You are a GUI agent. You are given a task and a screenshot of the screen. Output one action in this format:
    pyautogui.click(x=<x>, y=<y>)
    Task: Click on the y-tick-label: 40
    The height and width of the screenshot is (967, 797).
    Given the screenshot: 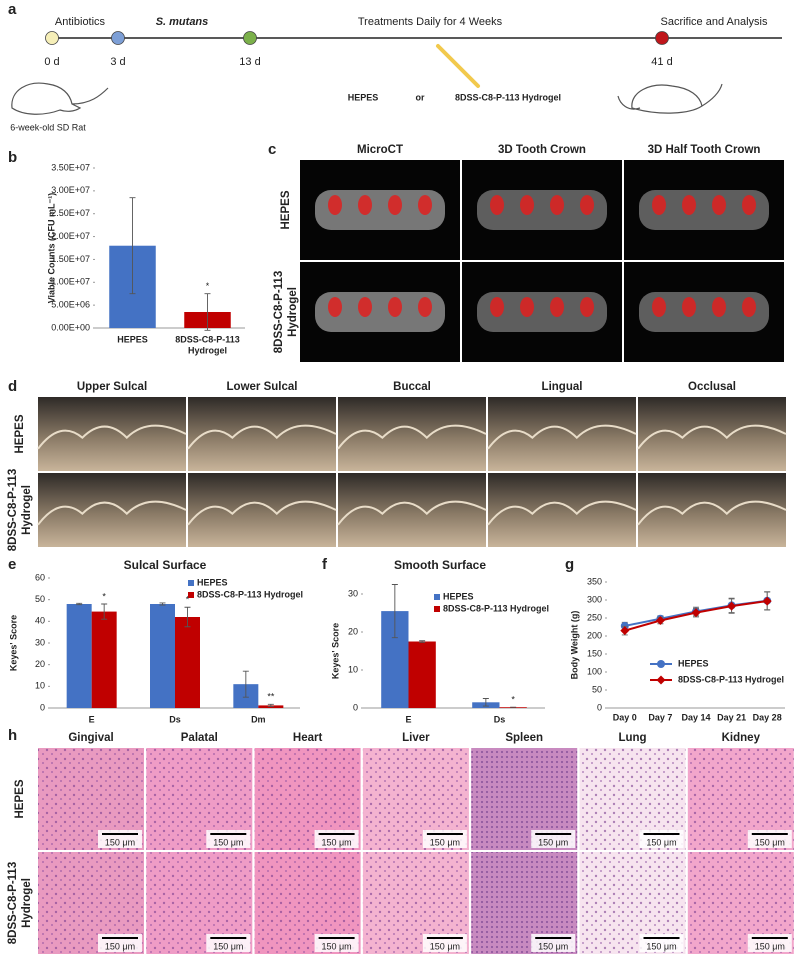 What is the action you would take?
    pyautogui.click(x=40, y=621)
    